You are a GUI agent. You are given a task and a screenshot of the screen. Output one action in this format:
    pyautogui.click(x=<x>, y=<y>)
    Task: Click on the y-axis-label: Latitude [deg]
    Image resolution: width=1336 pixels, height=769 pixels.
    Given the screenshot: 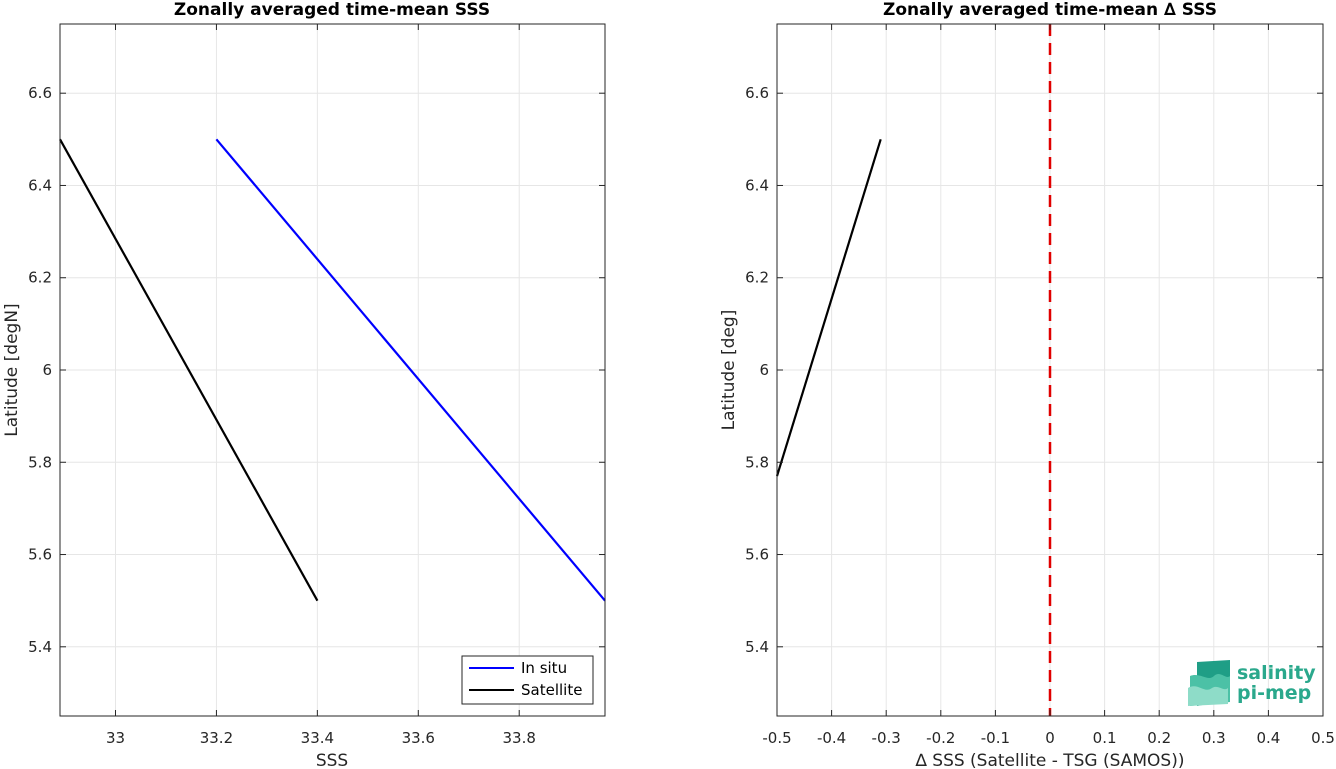 What is the action you would take?
    pyautogui.click(x=729, y=370)
    